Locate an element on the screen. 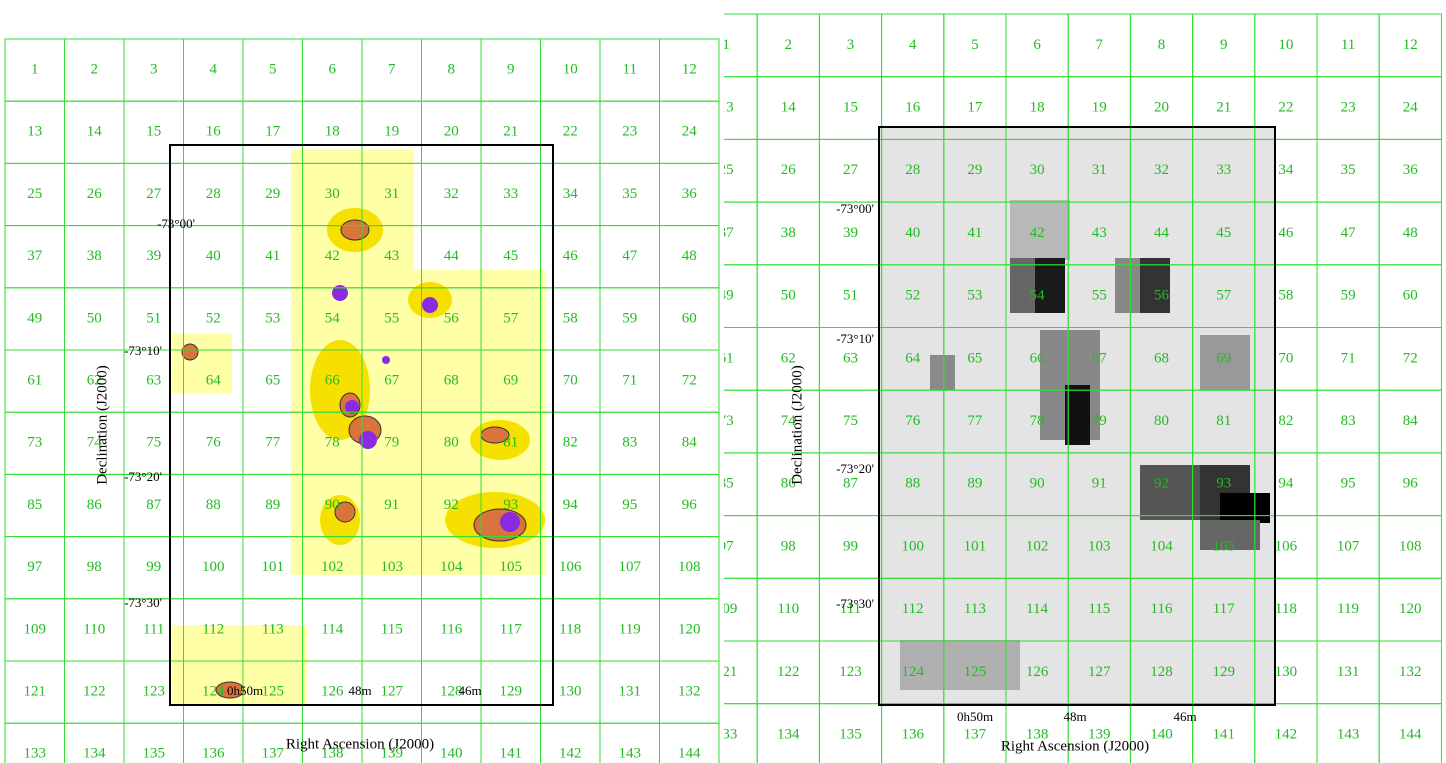 The width and height of the screenshot is (1446, 763). cell-number: 77 is located at coordinates (273, 443).